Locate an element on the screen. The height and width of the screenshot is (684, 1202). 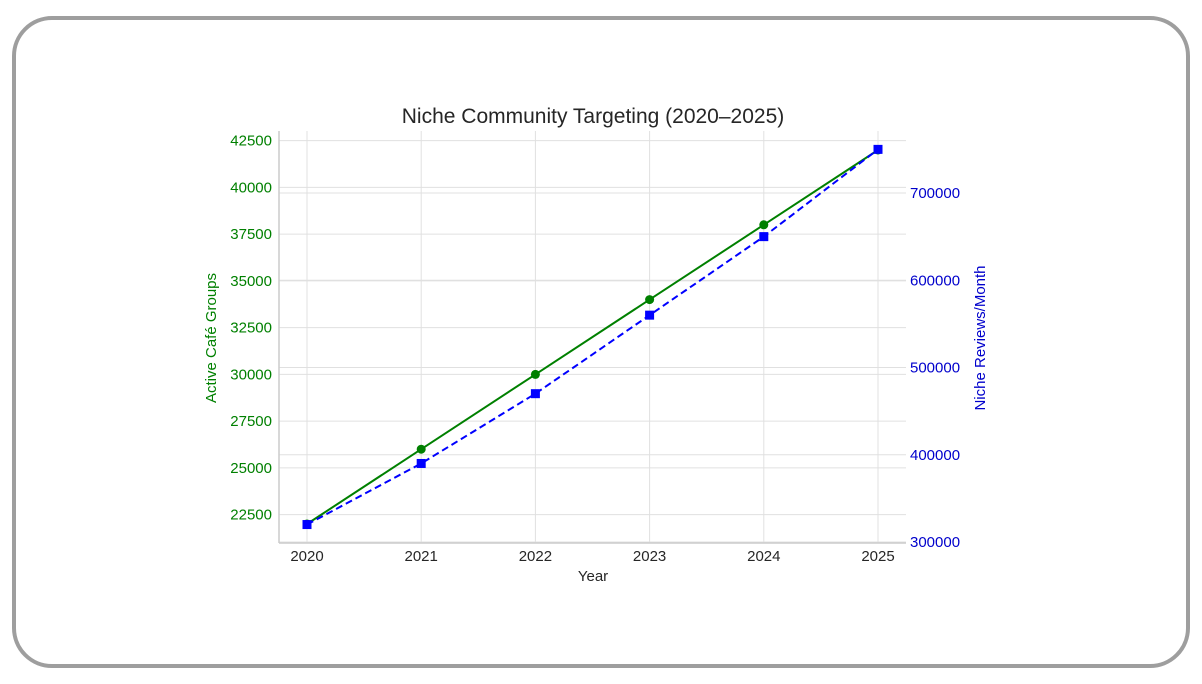
x-axis-label: Year is located at coordinates (593, 576).